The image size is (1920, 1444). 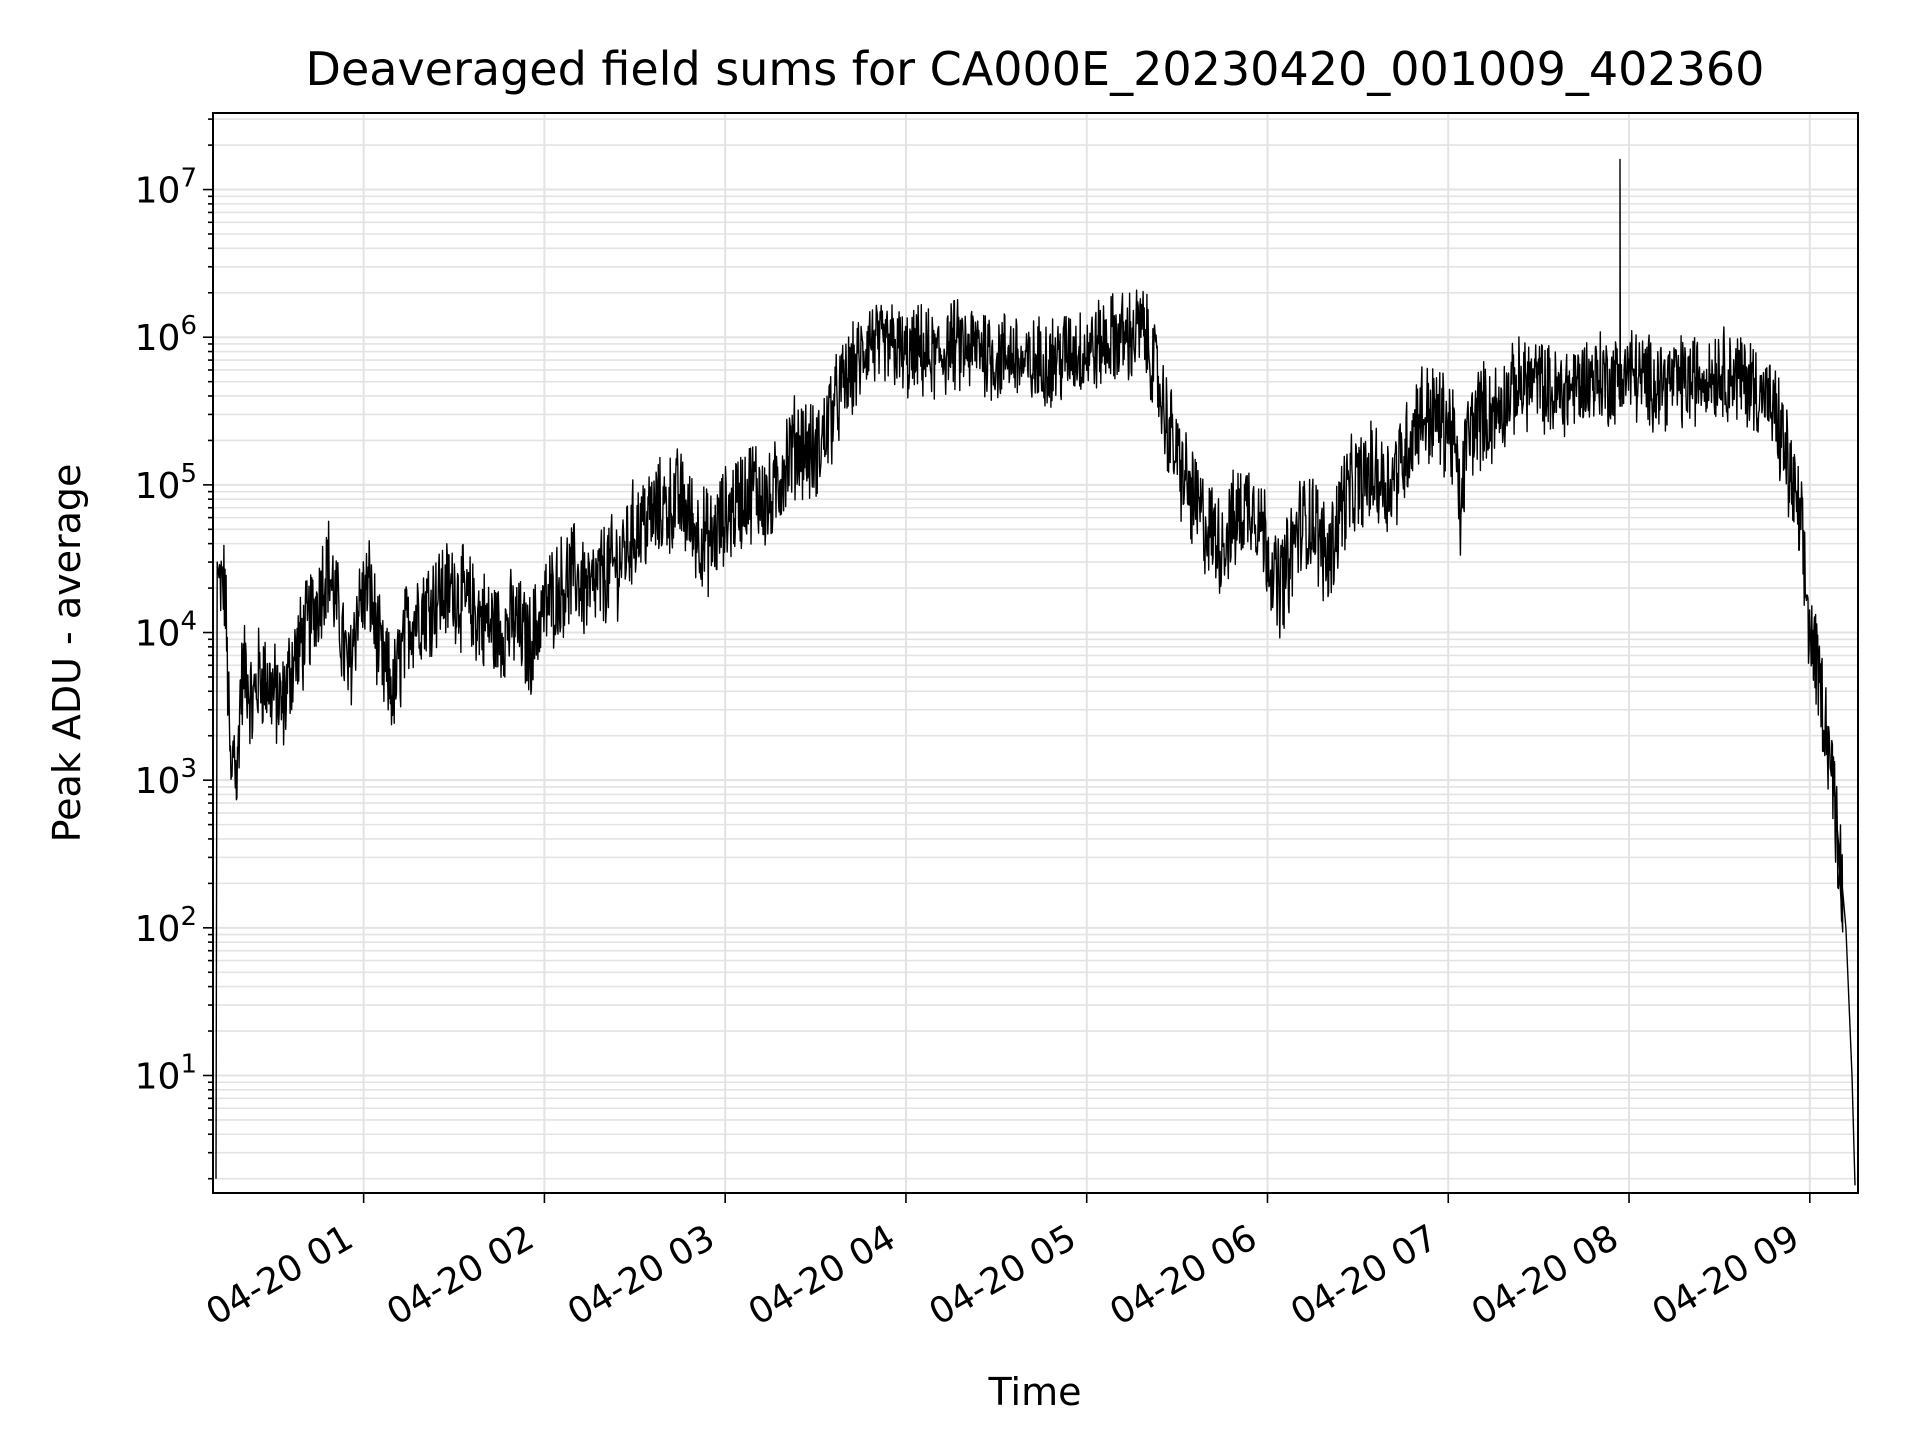 I want to click on y-tick-exponent: 3, so click(x=188, y=769).